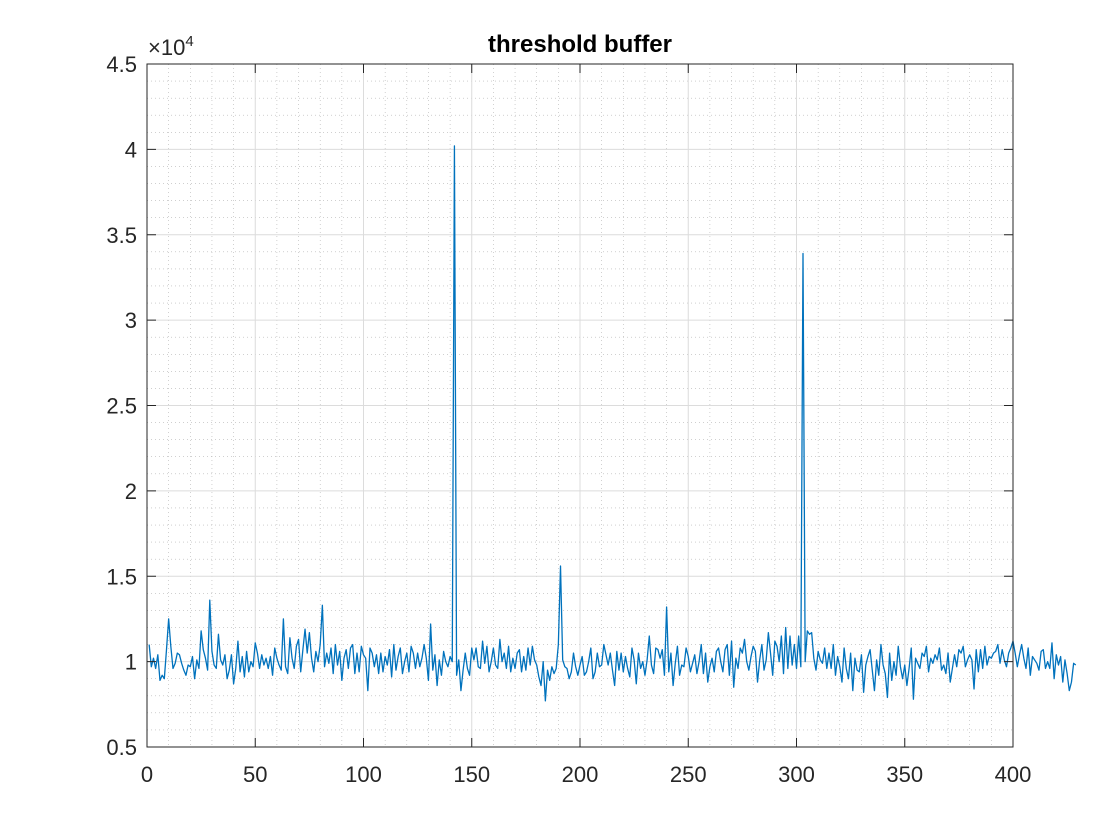  What do you see at coordinates (131, 662) in the screenshot?
I see `y-tick-label: 1` at bounding box center [131, 662].